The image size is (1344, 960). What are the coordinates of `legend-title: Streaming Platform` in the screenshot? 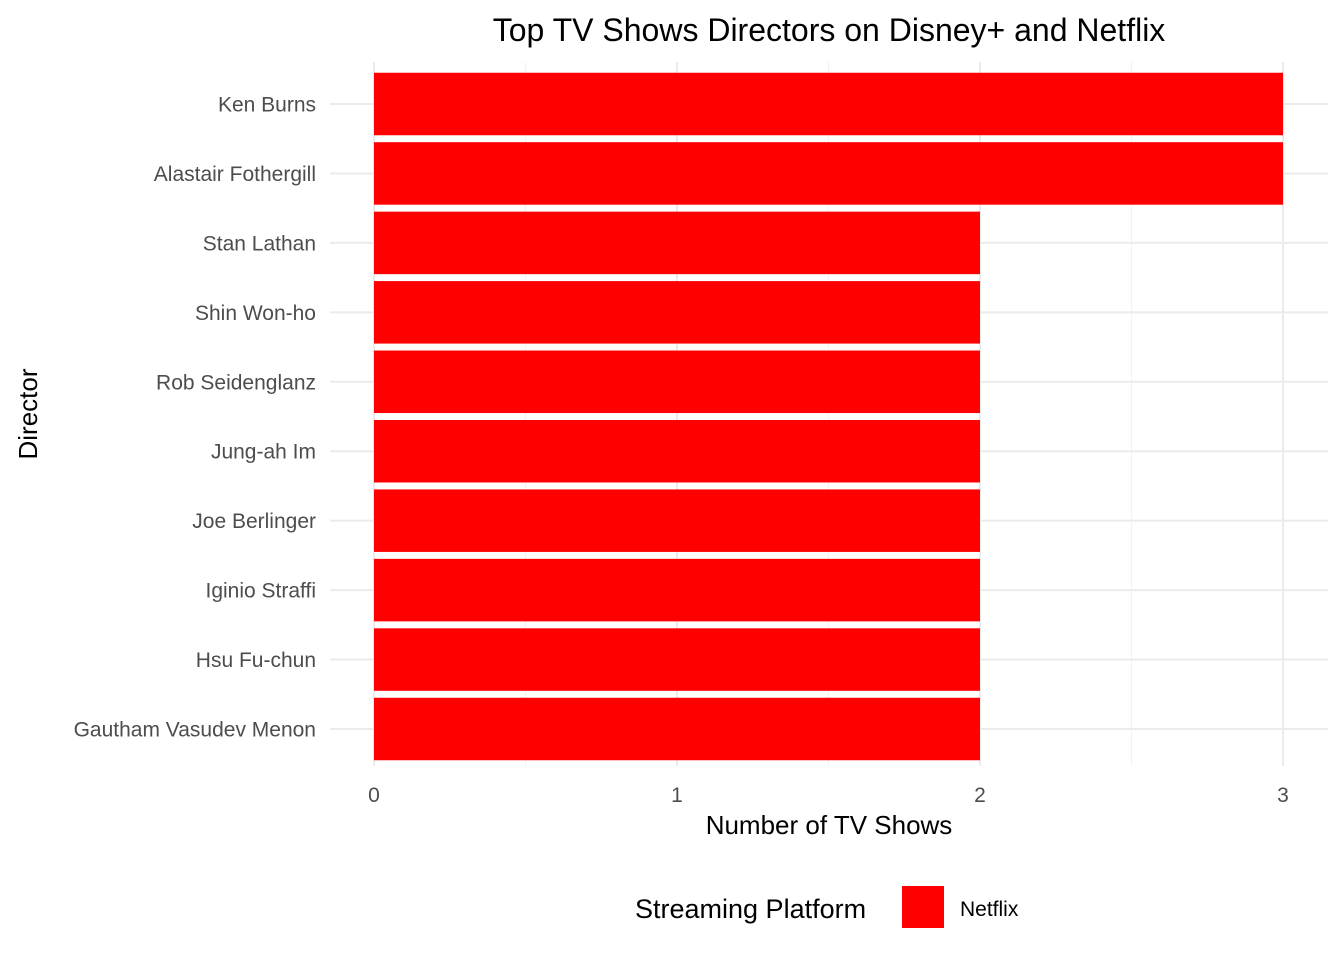 It's located at (750, 909).